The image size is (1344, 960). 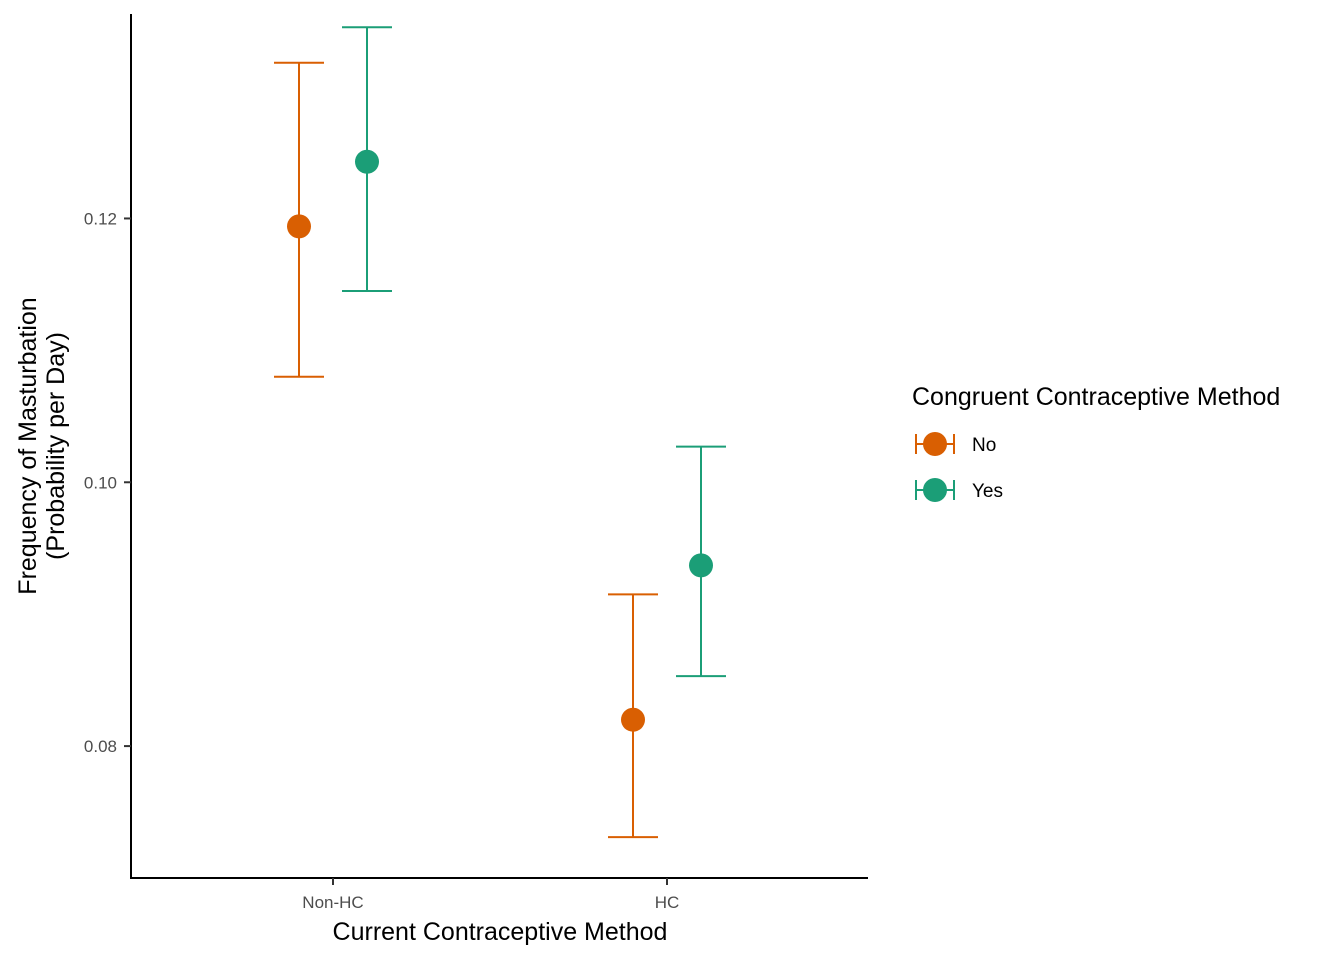 What do you see at coordinates (701, 565) in the screenshot?
I see `point-yes-hc` at bounding box center [701, 565].